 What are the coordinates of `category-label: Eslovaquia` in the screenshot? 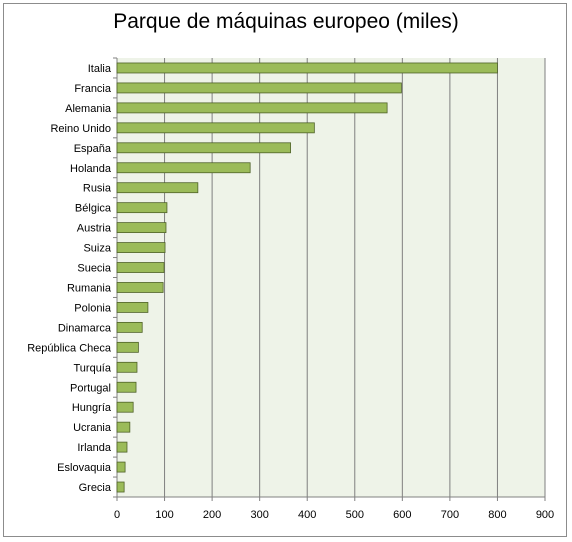 It's located at (84, 468).